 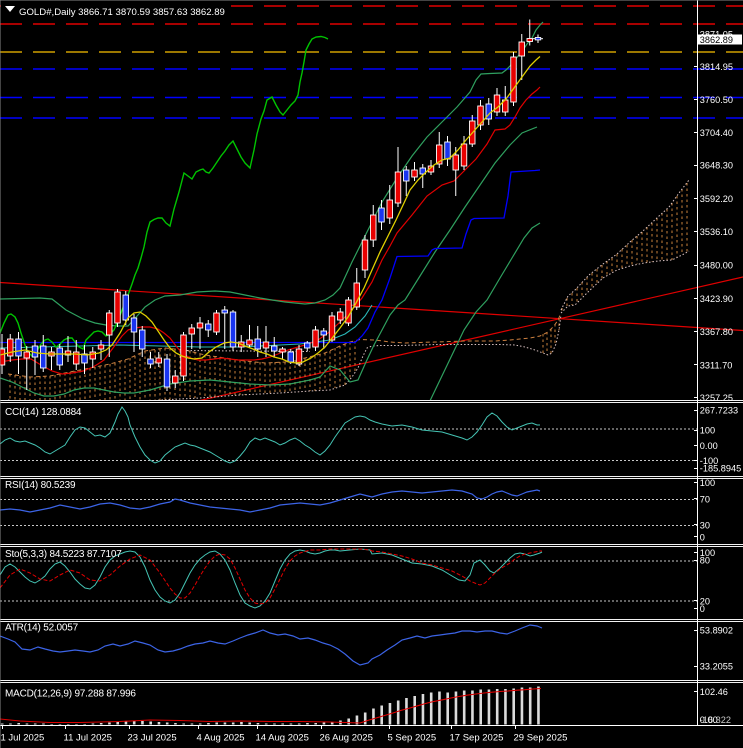 What do you see at coordinates (705, 525) in the screenshot?
I see `svg-text: 30` at bounding box center [705, 525].